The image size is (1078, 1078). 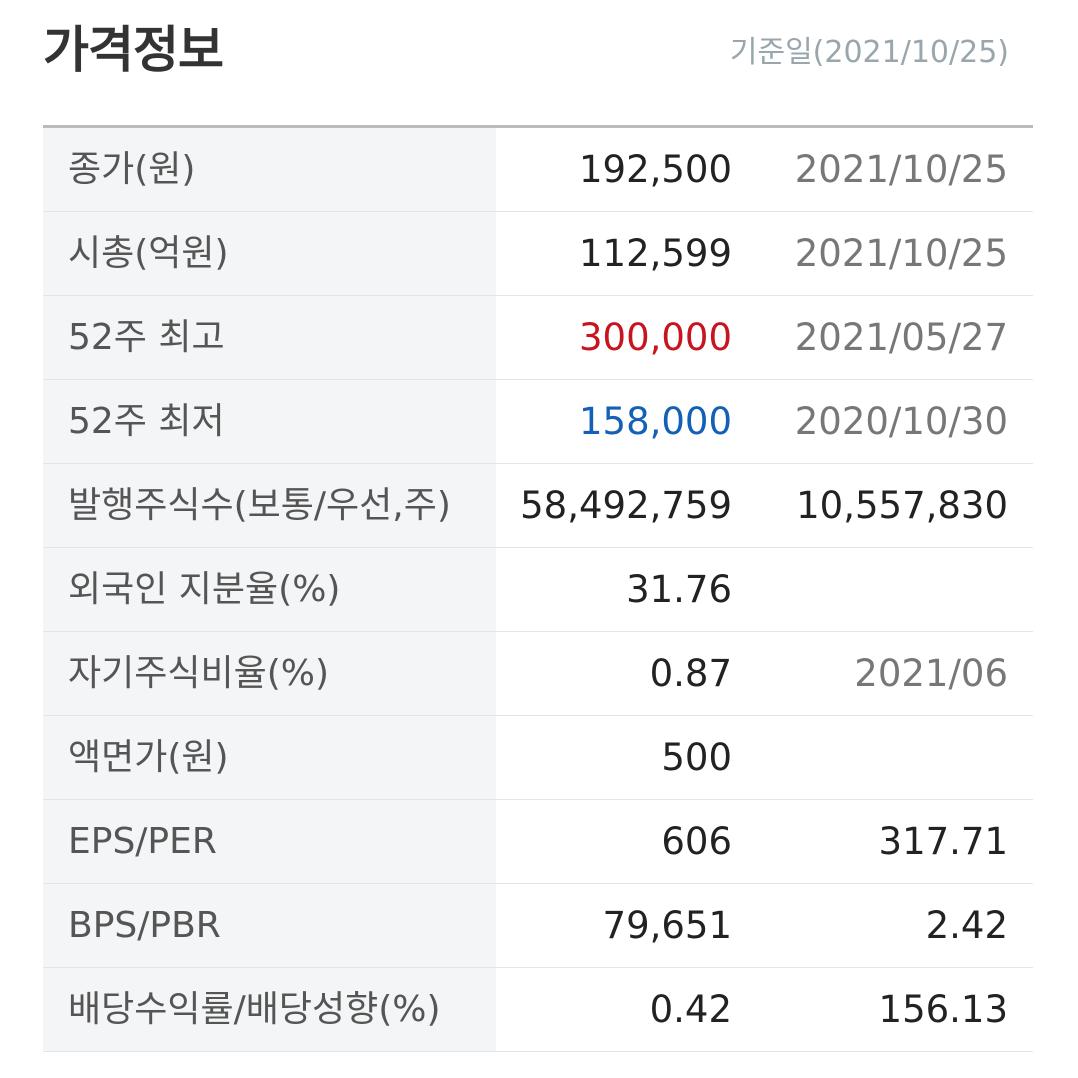 I want to click on price-info-header: 가격정보 기준일(2021/10/25), so click(x=526, y=63).